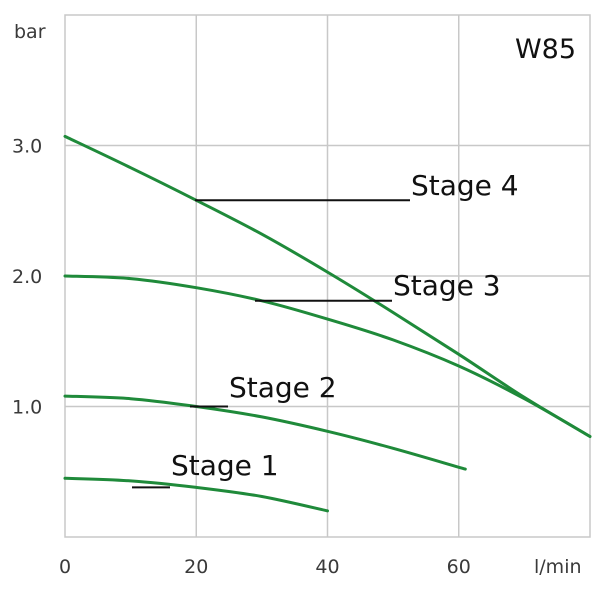  I want to click on series-label-stage-2: Stage 2, so click(283, 387).